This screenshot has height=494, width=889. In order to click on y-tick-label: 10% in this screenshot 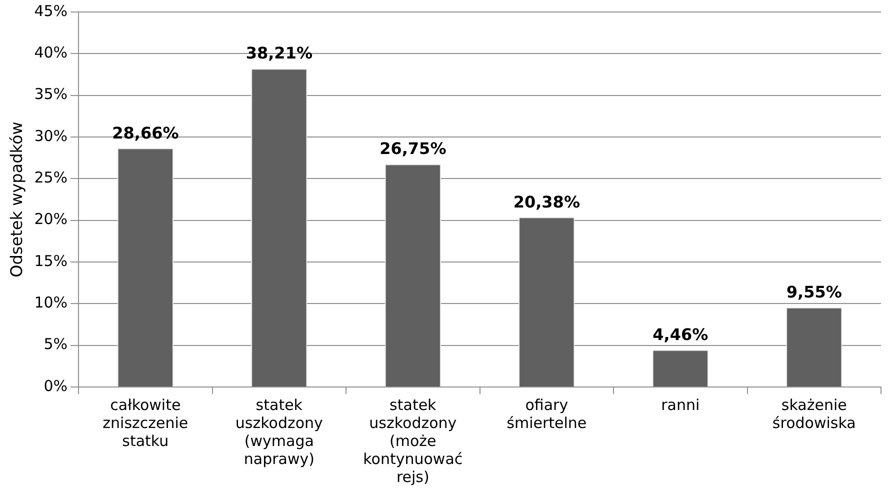, I will do `click(51, 303)`.